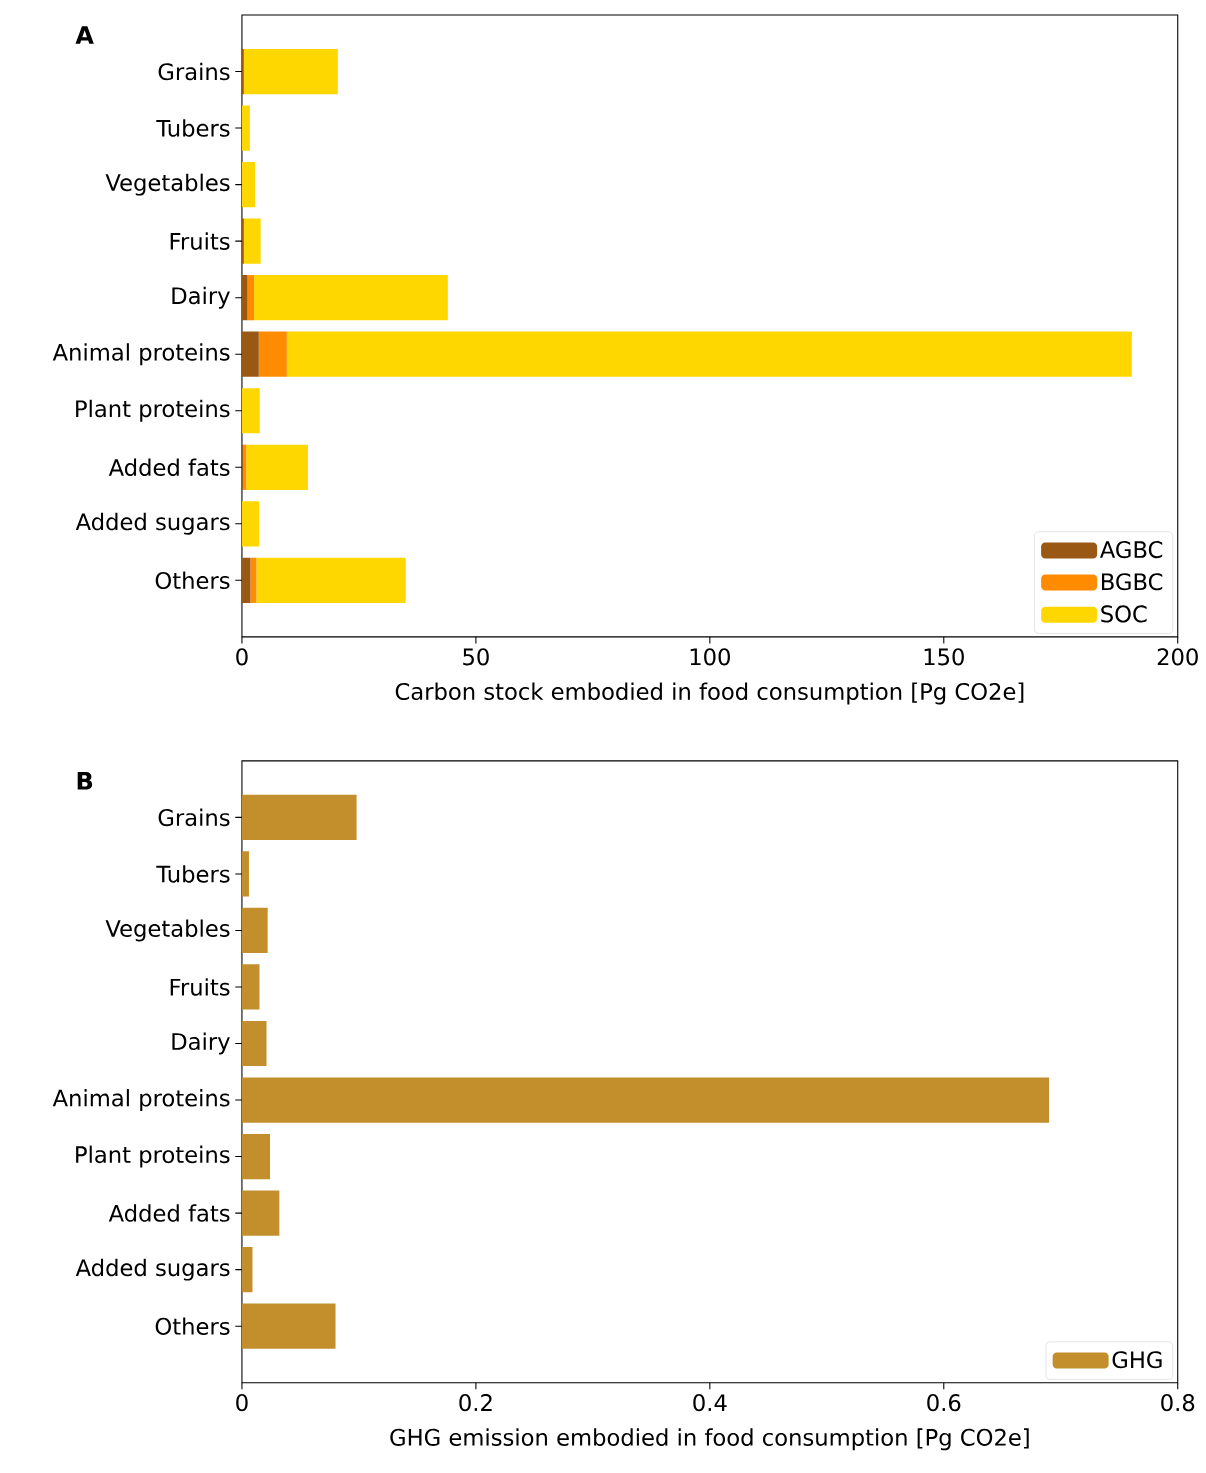 Image resolution: width=1206 pixels, height=1473 pixels. What do you see at coordinates (1137, 1360) in the screenshot?
I see `legend-label: GHG` at bounding box center [1137, 1360].